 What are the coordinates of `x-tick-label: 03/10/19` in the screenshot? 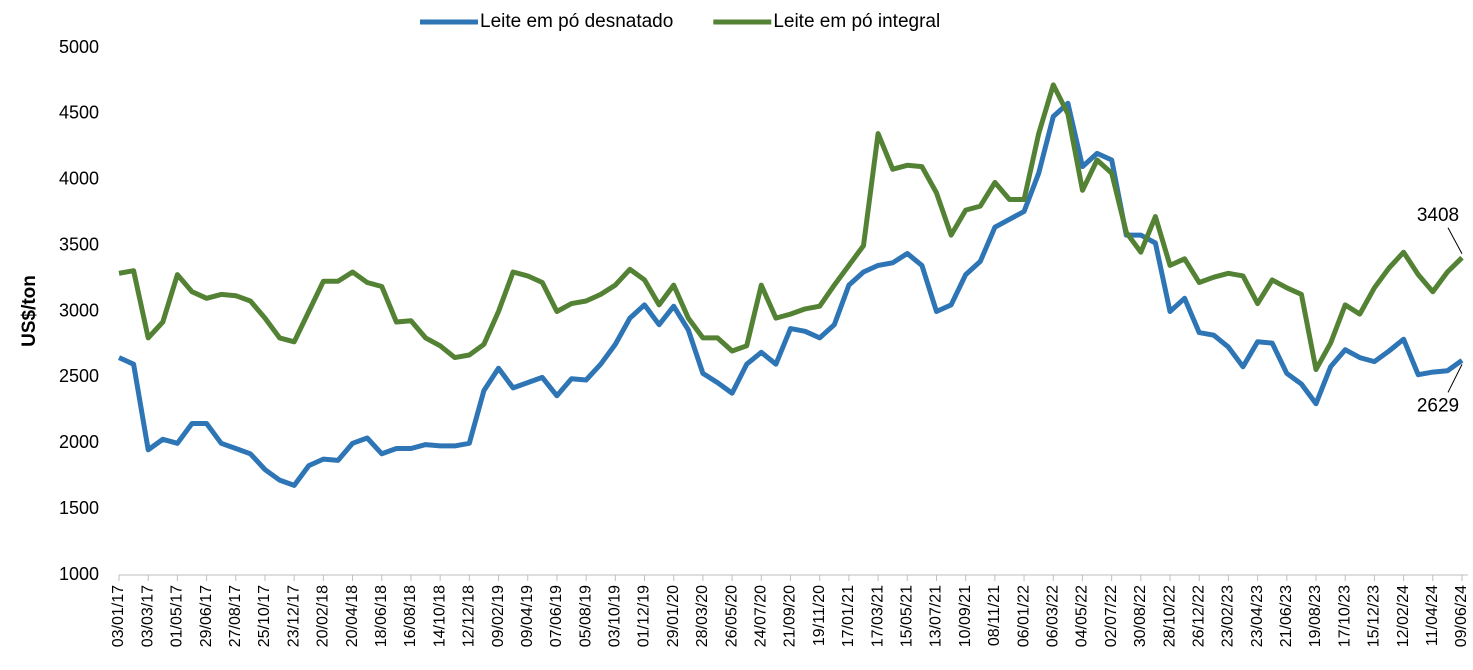 It's located at (615, 616).